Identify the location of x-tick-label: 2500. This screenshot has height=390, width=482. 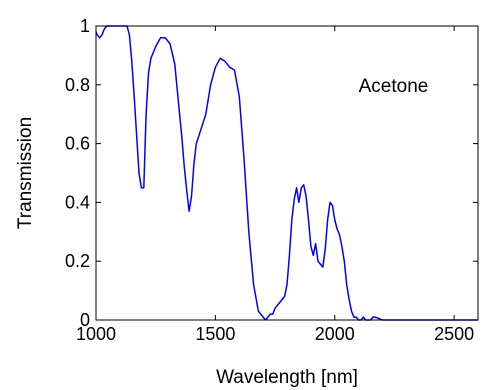
(454, 334).